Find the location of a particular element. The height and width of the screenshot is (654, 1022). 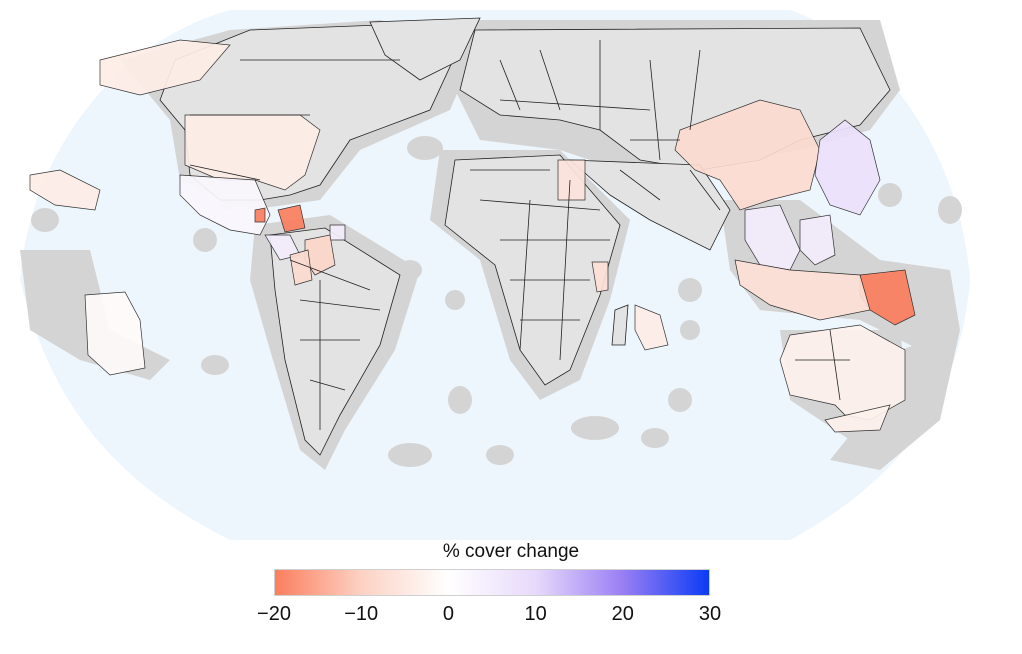

region-colombia is located at coordinates (301, 267).